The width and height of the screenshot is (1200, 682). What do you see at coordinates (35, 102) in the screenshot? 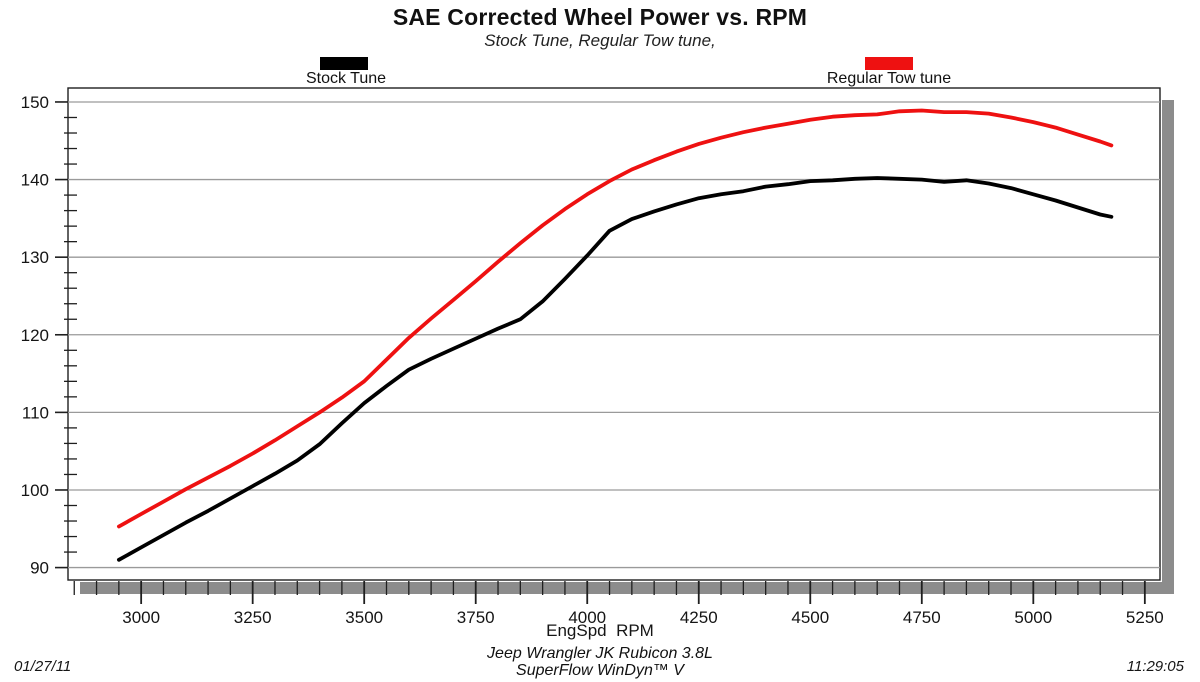
I see `y-tick-label: 150` at bounding box center [35, 102].